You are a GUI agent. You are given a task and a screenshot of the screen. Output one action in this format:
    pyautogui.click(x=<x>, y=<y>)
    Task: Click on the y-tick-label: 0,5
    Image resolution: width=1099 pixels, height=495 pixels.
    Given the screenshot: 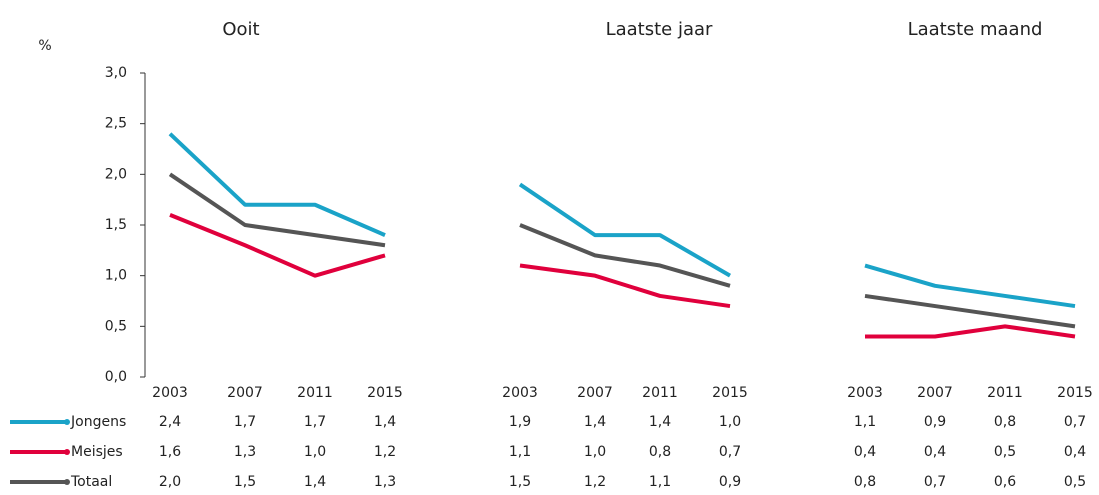 What is the action you would take?
    pyautogui.click(x=116, y=326)
    